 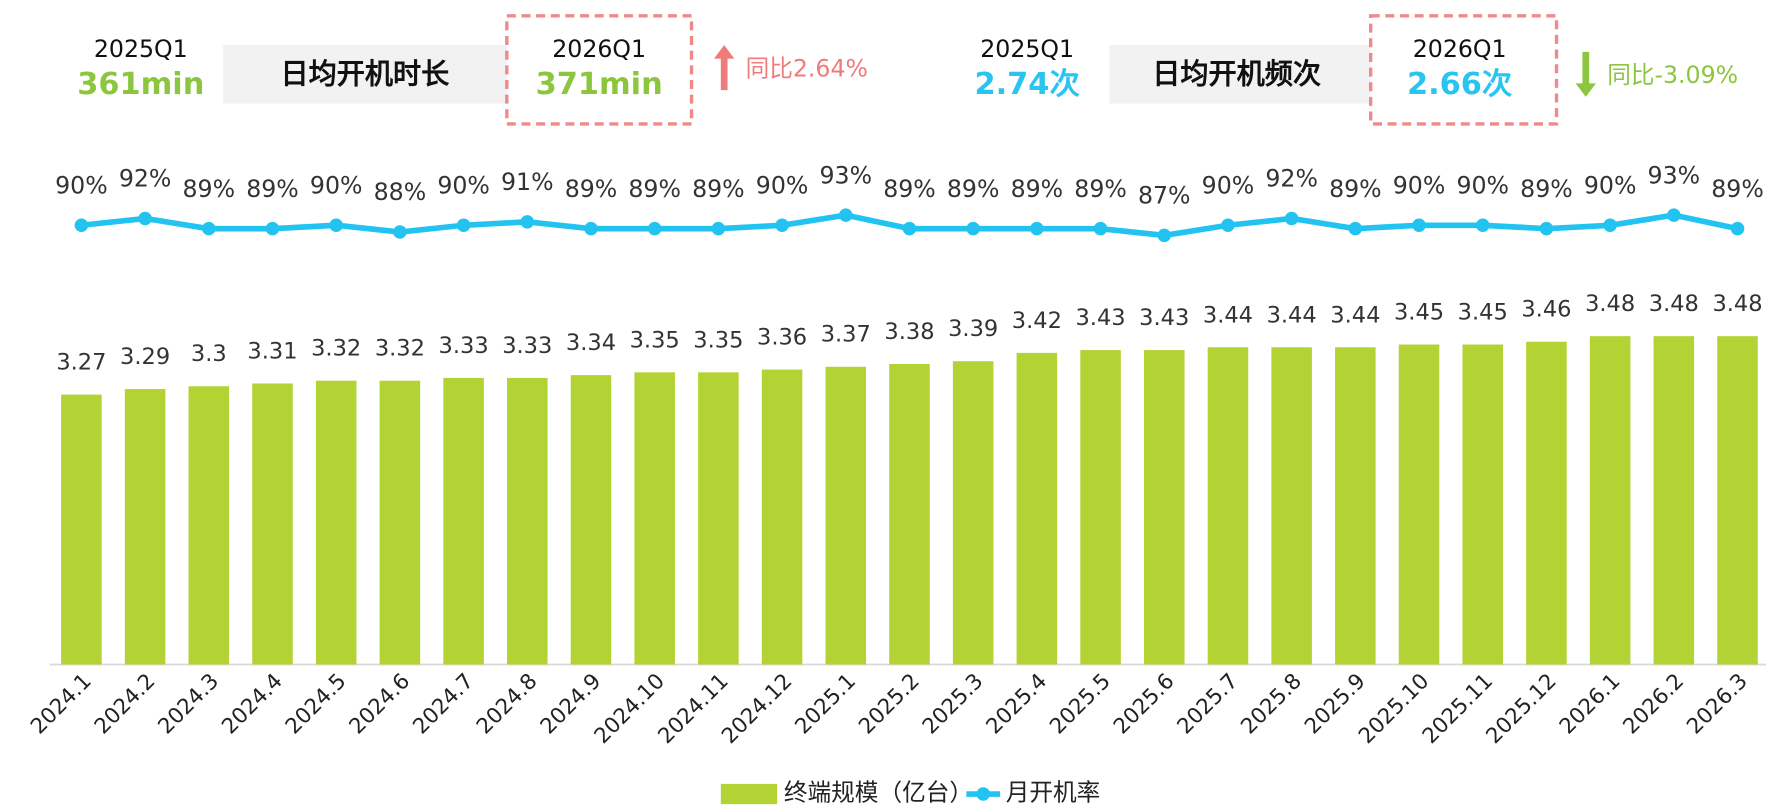 What do you see at coordinates (973, 329) in the screenshot?
I see `bar-label: 3.39` at bounding box center [973, 329].